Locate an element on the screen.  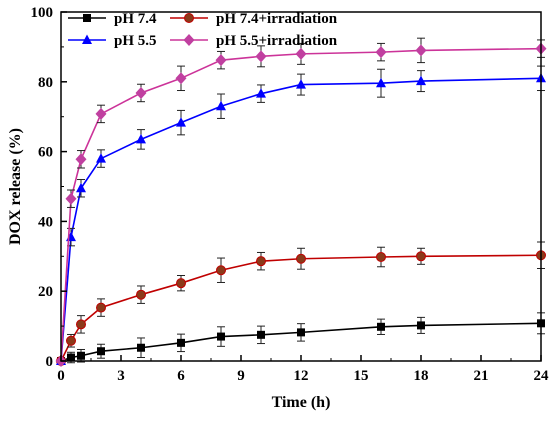
x-tick-label: 0 is located at coordinates (61, 376).